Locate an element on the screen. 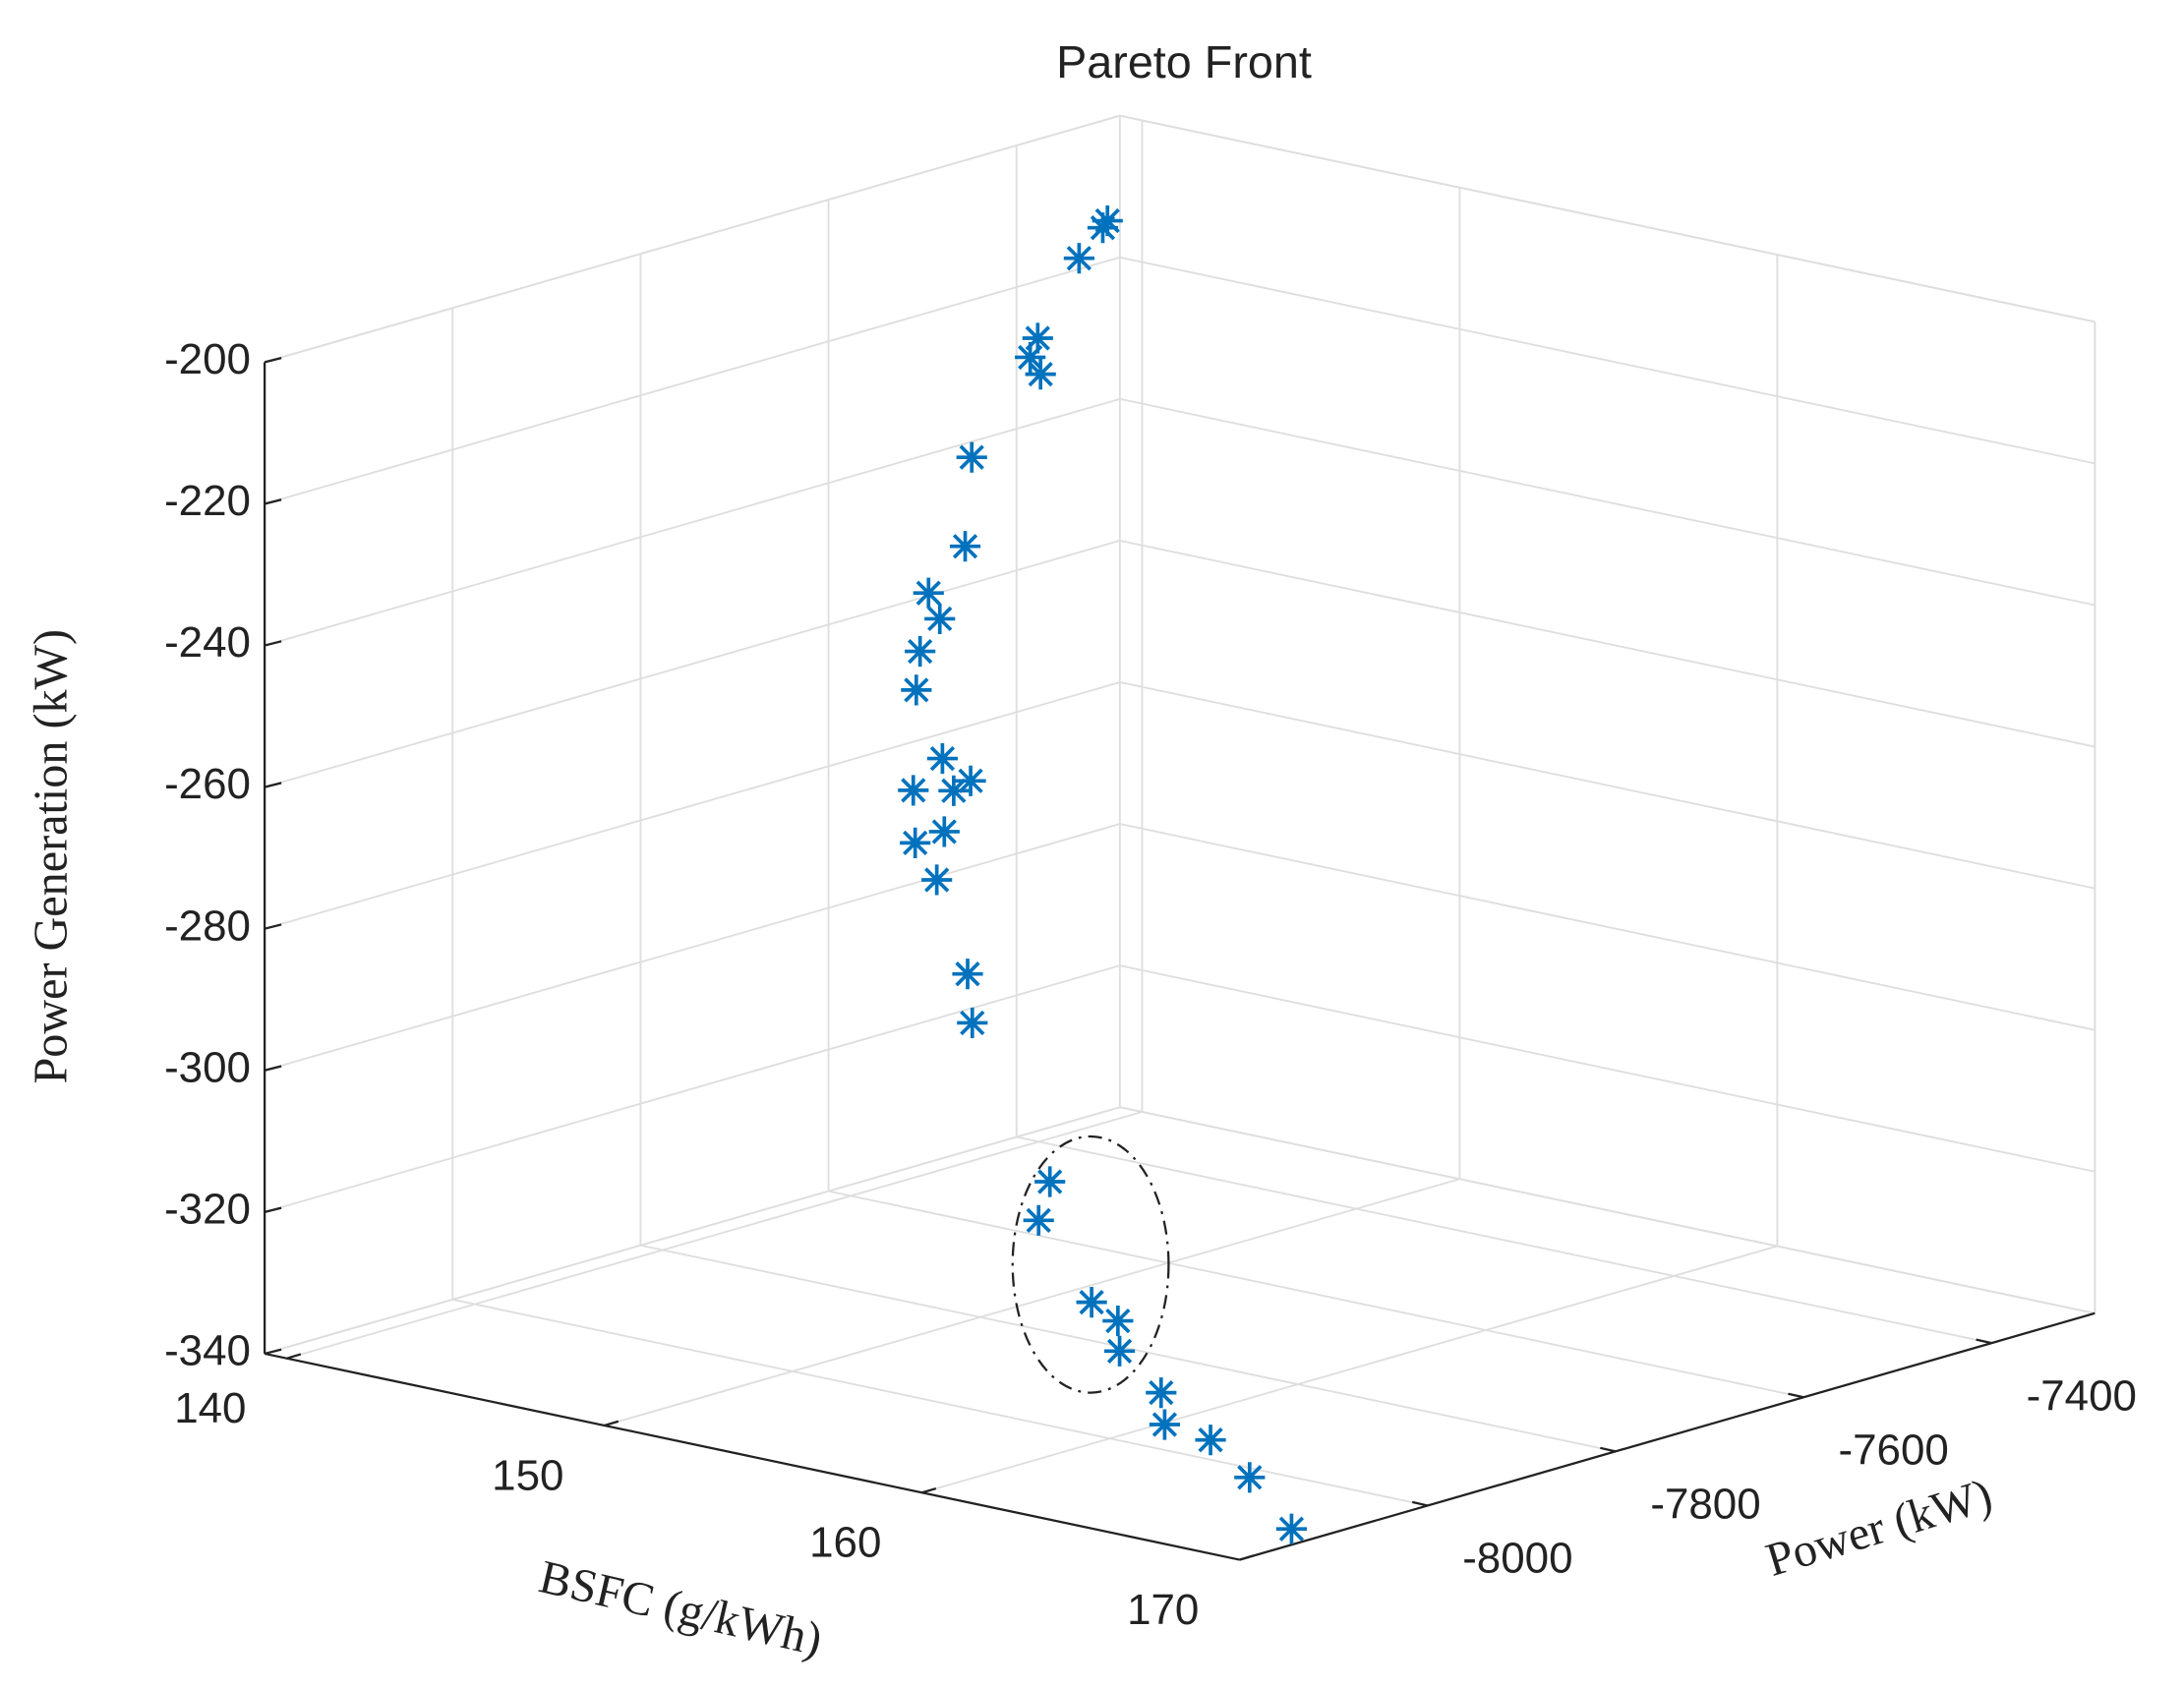 This screenshot has width=2184, height=1688. z-tick-label: -320 is located at coordinates (207, 1209).